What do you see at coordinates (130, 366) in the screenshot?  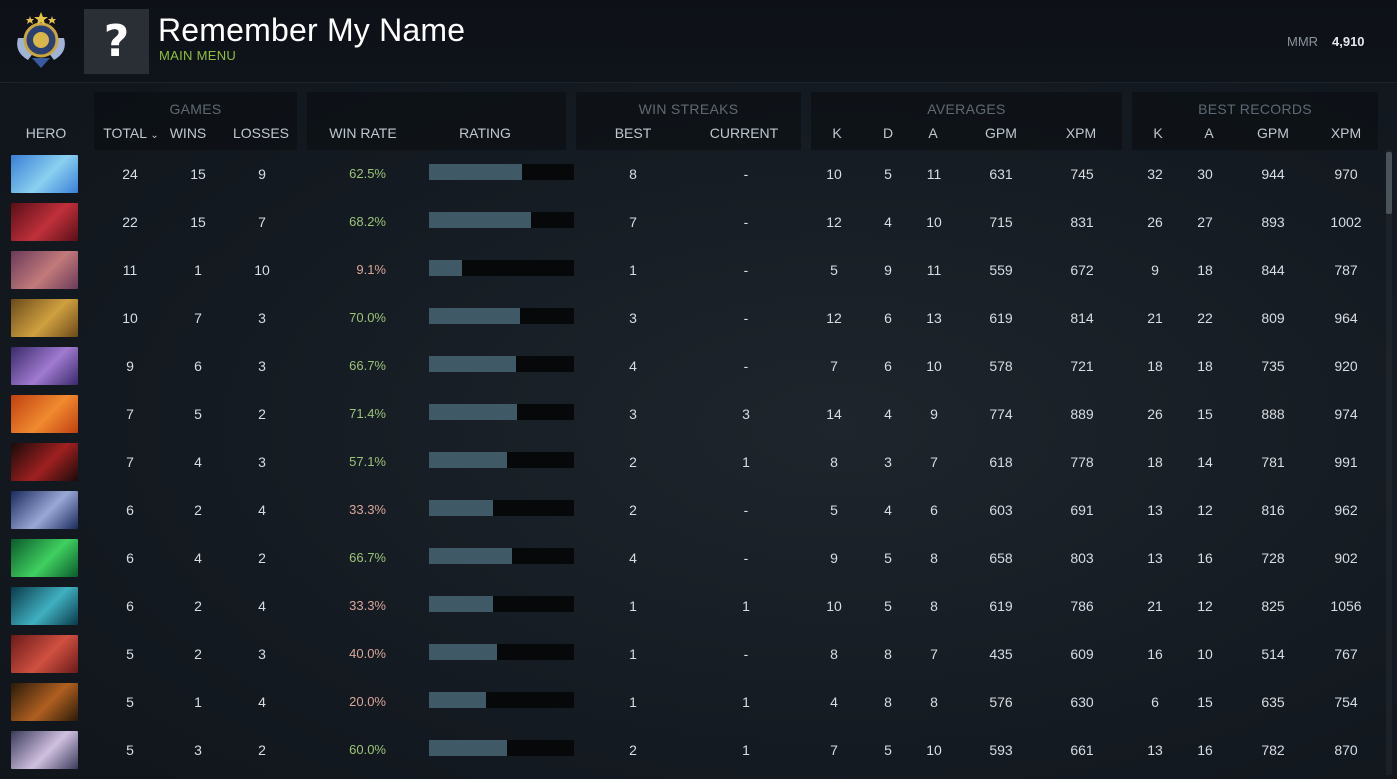 I see `cell-total: 9` at bounding box center [130, 366].